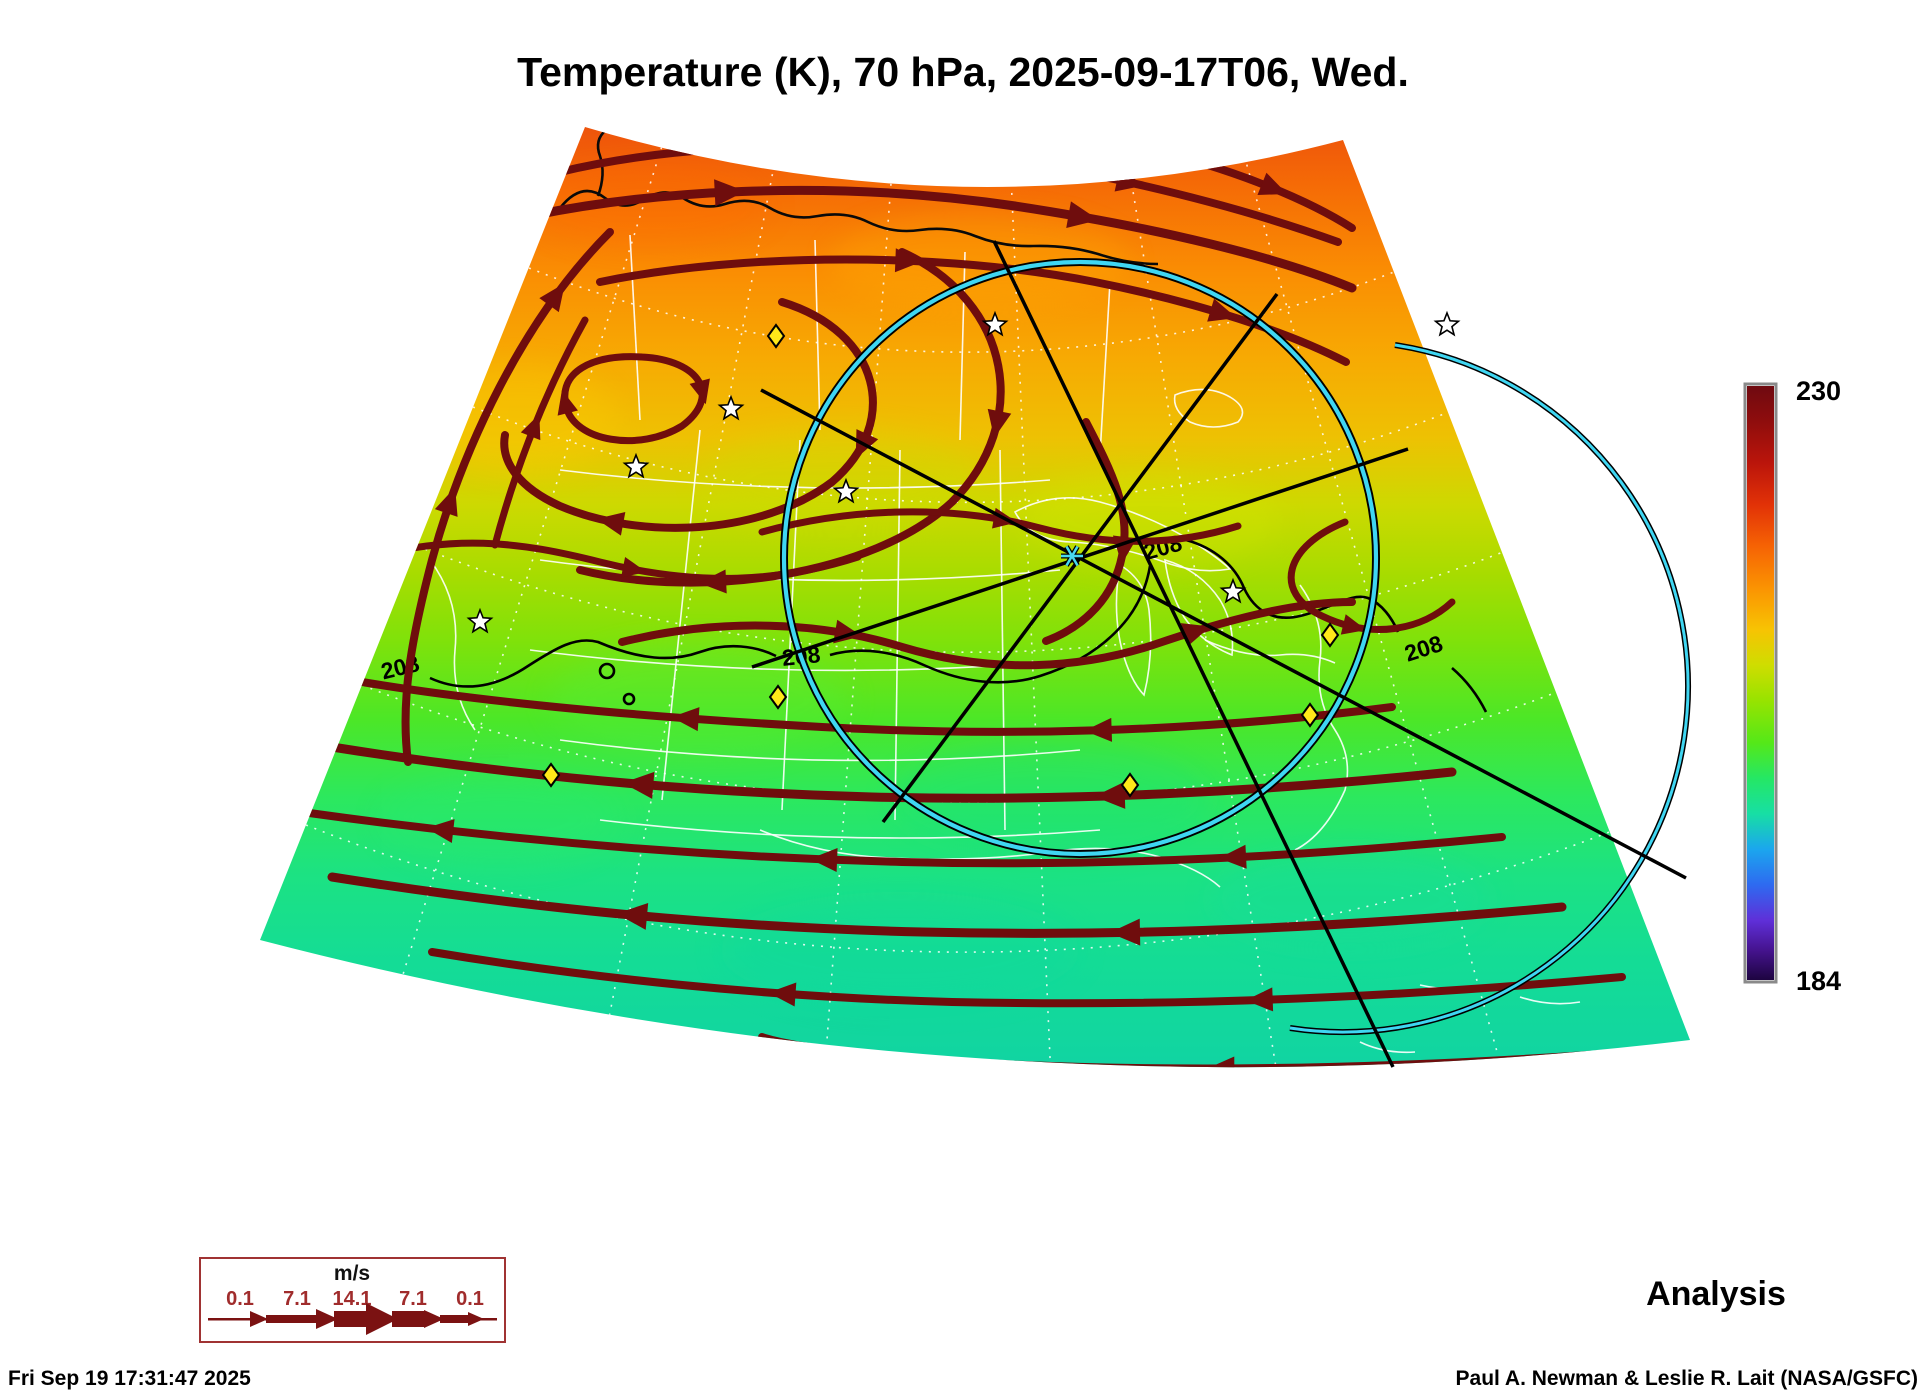  What do you see at coordinates (129, 1378) in the screenshot?
I see `generation-timestamp: Fri Sep 19 17:31:47 2025` at bounding box center [129, 1378].